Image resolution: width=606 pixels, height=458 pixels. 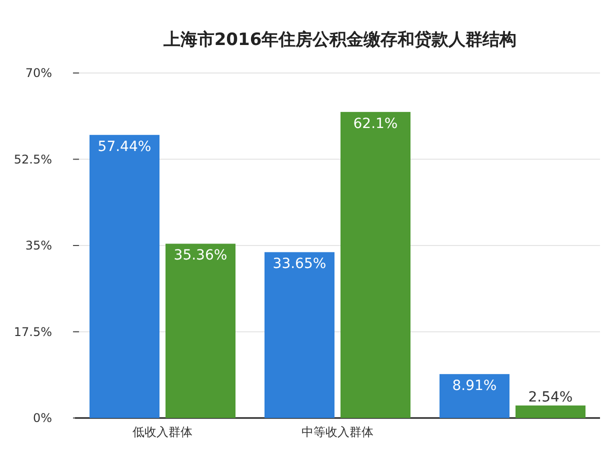 I want to click on y-tick-label: 35%, so click(x=38, y=245).